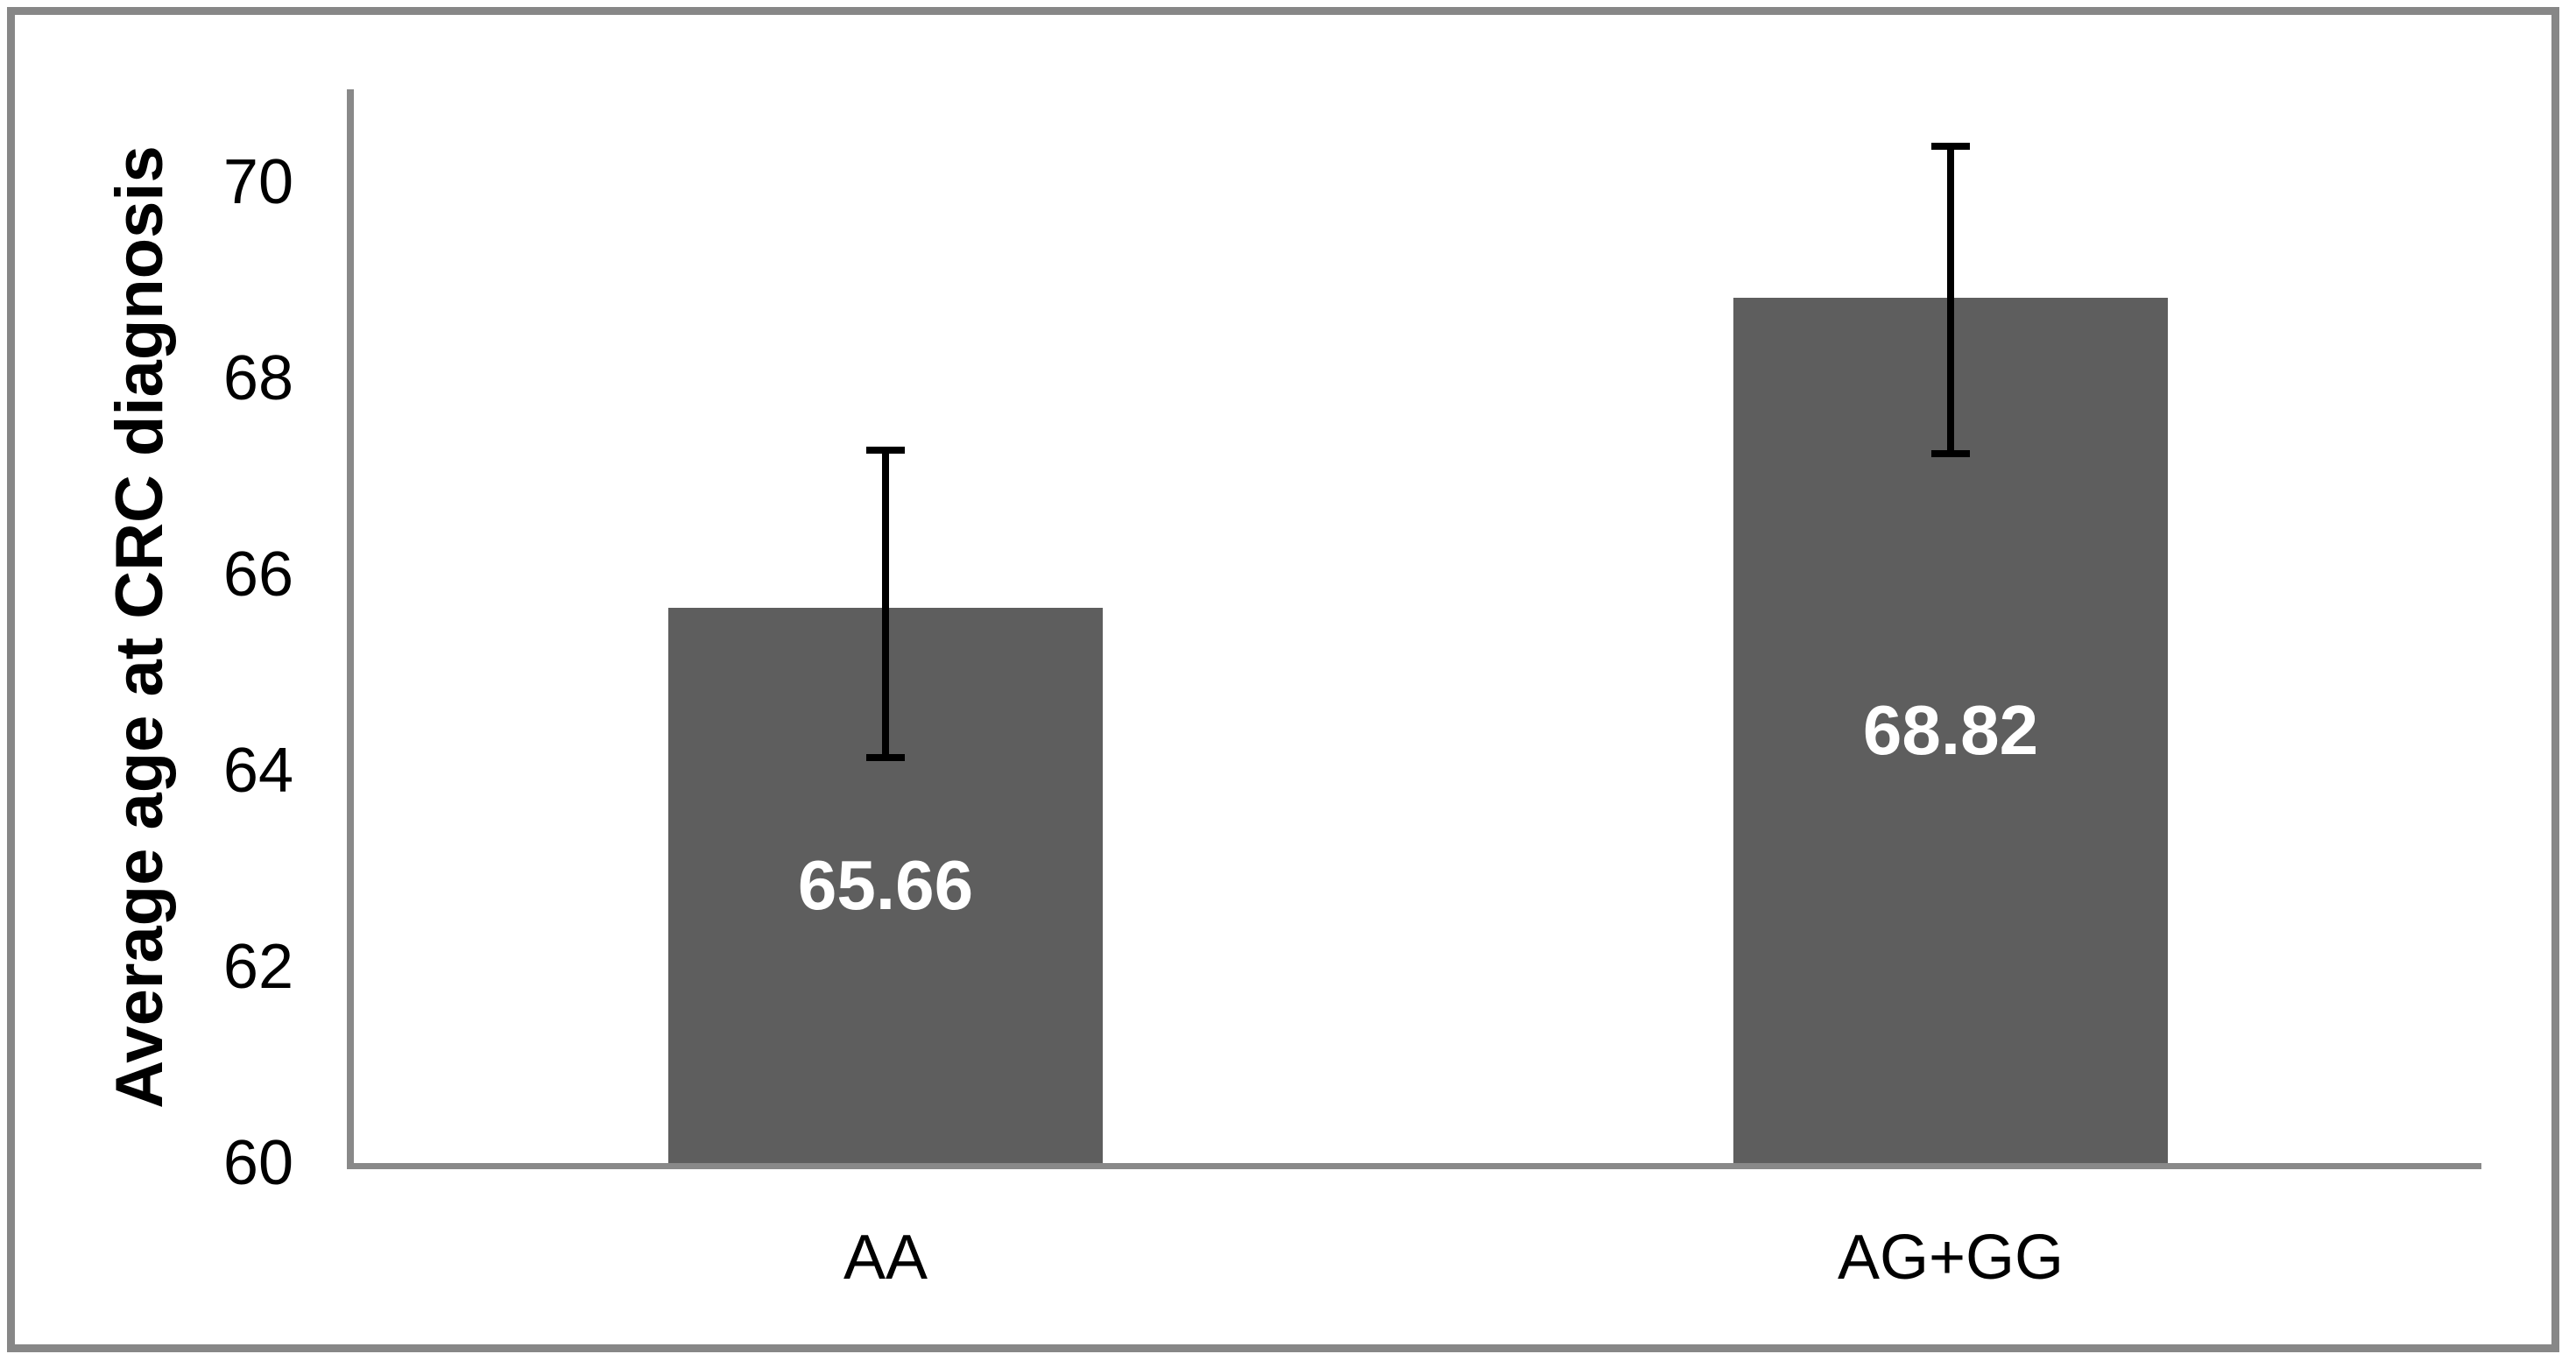 This screenshot has height=1361, width=2576. What do you see at coordinates (1950, 1258) in the screenshot?
I see `x-tick-label: AG+GG` at bounding box center [1950, 1258].